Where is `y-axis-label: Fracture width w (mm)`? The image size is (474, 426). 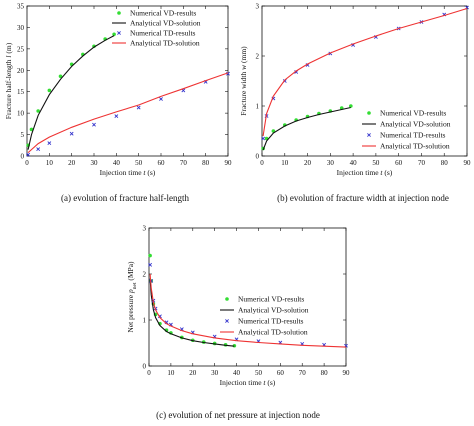 y-axis-label: Fracture width w (mm) is located at coordinates (243, 81).